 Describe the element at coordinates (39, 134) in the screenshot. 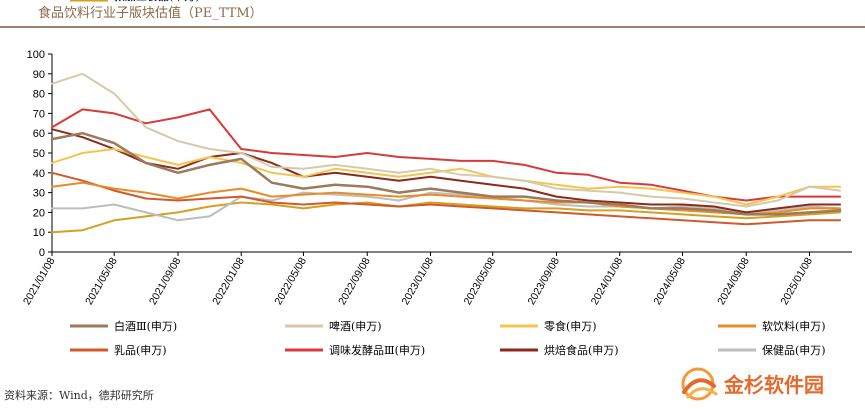

I see `y-tick-label: 60` at that location.